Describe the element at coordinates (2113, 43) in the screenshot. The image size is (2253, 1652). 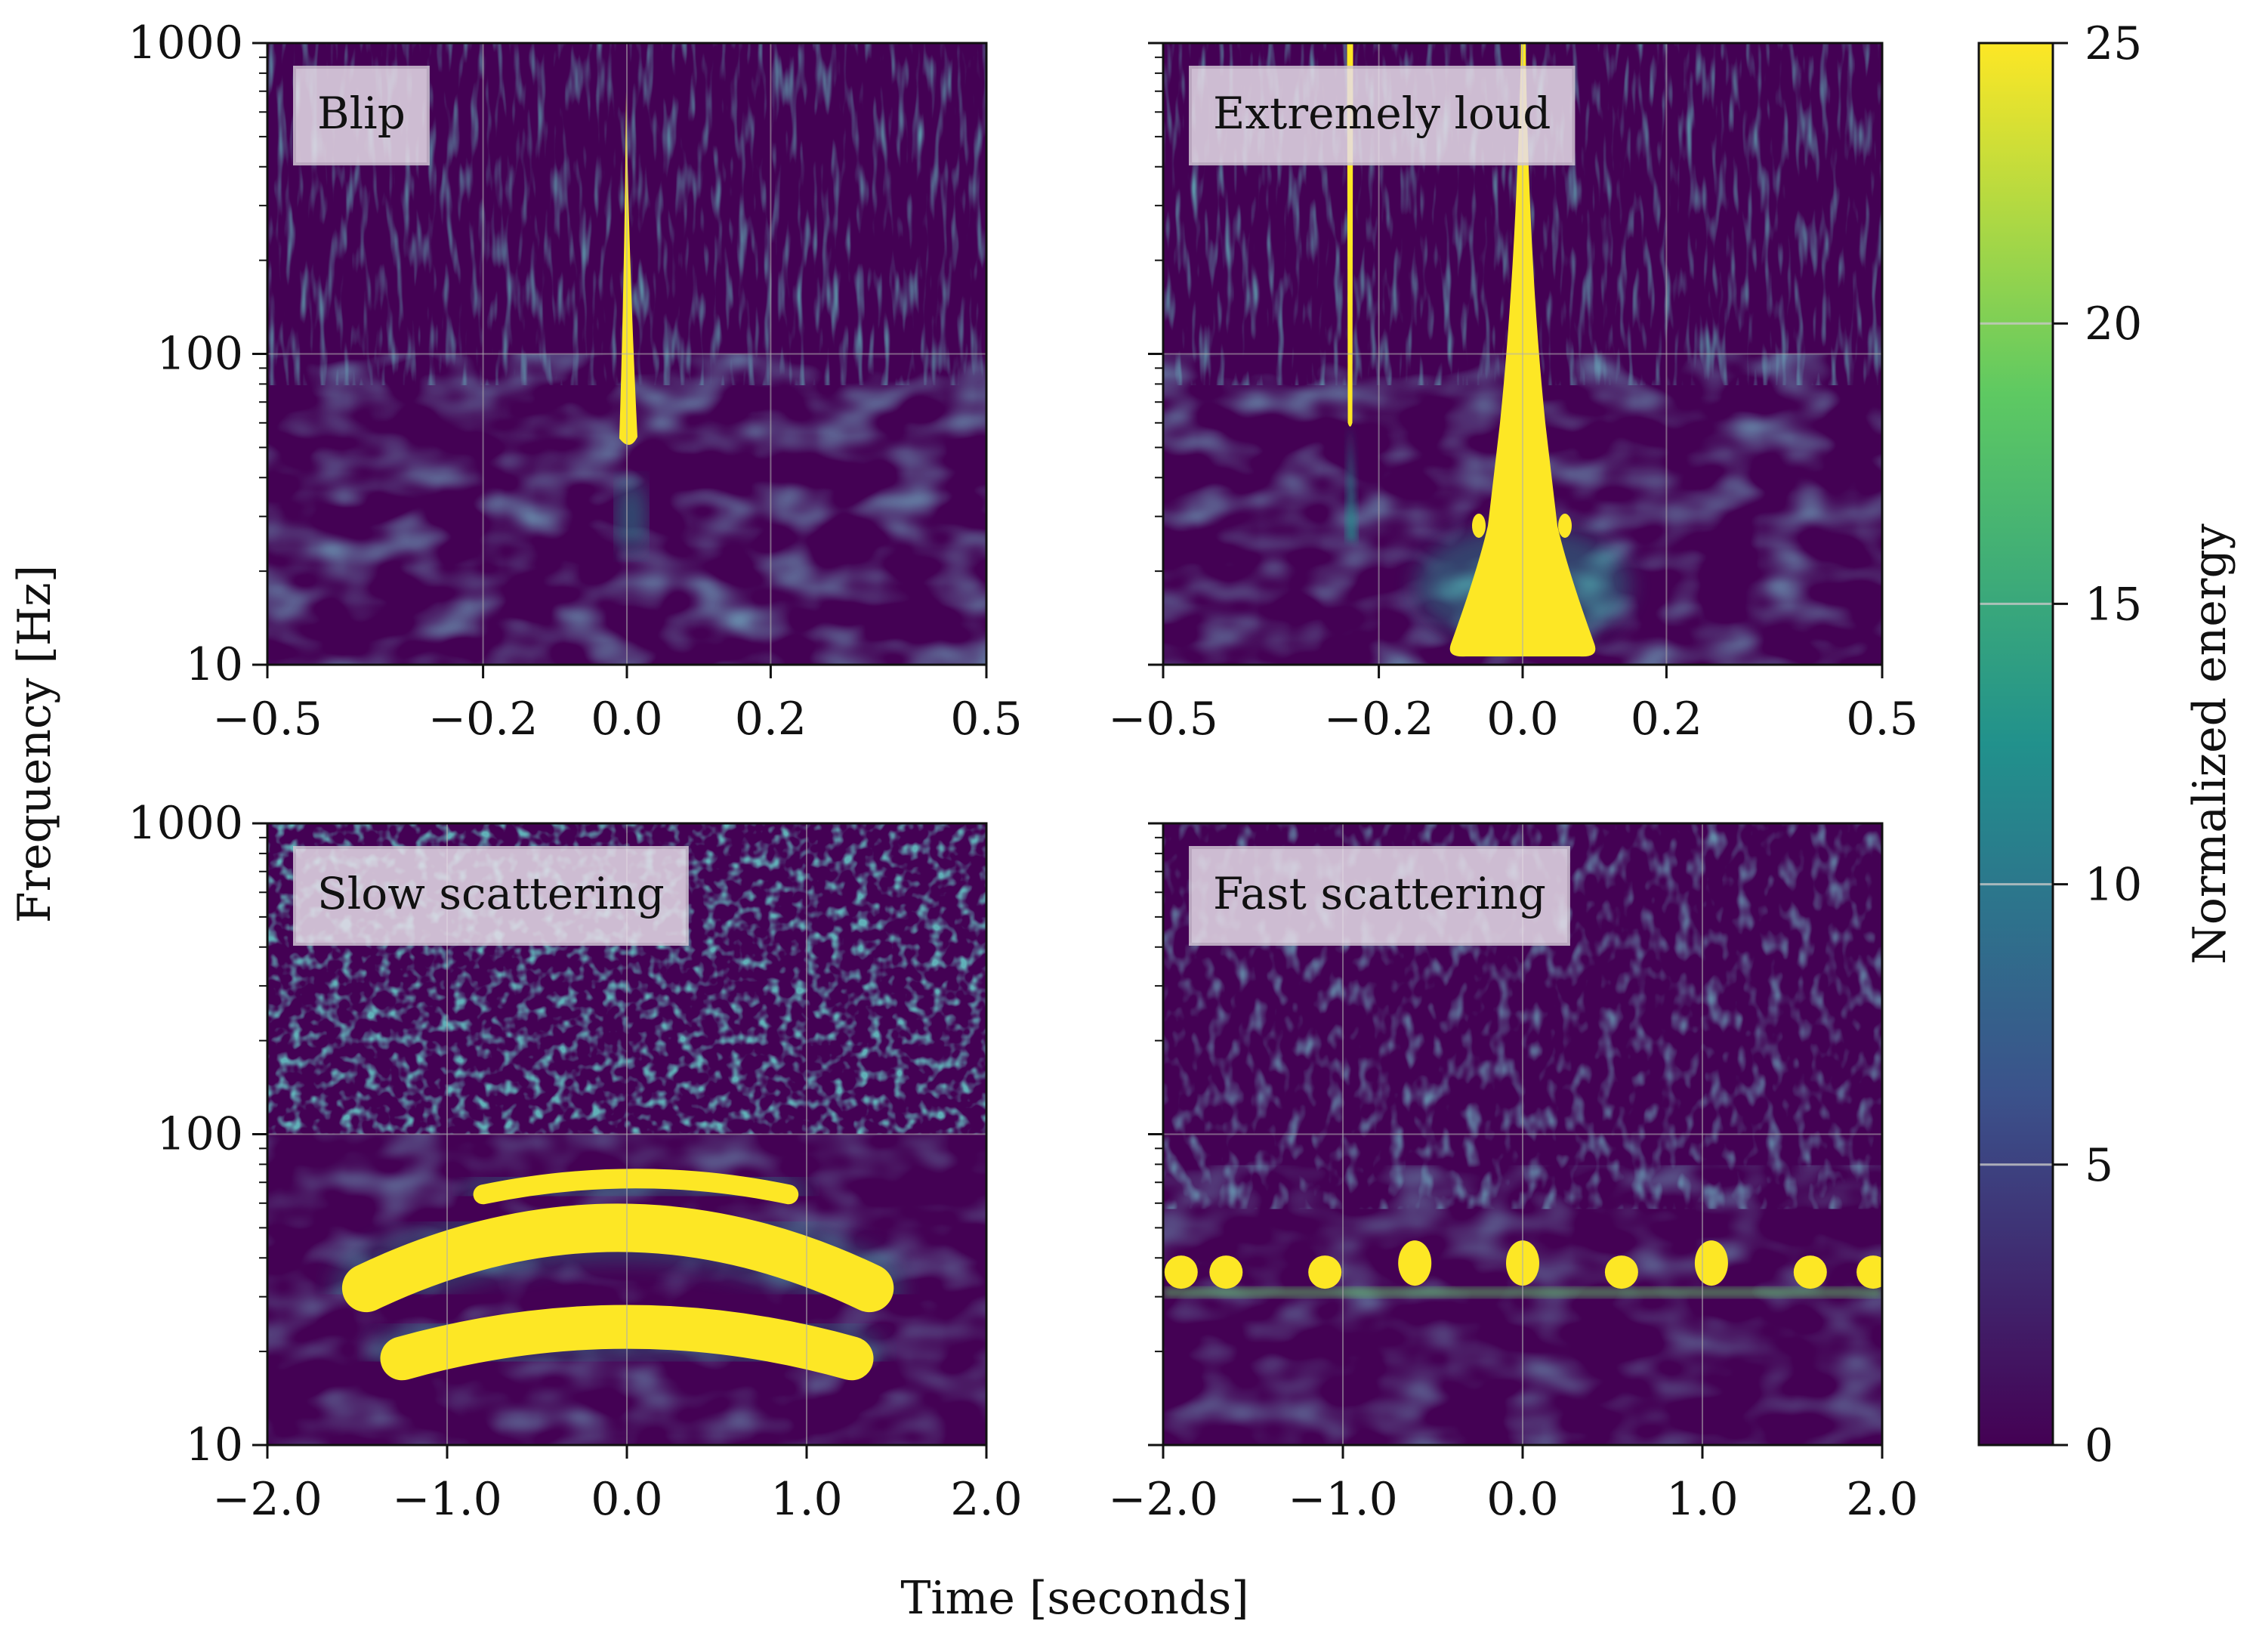
I see `colorbar-tick-label: 25` at that location.